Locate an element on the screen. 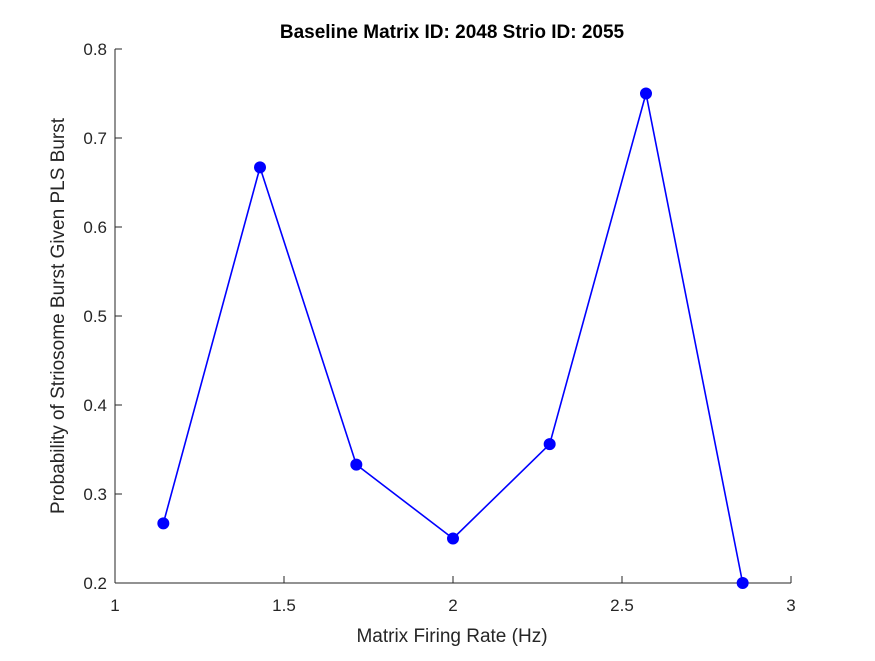 This screenshot has height=661, width=875. x-axis-label: Matrix Firing Rate (Hz) is located at coordinates (451, 636).